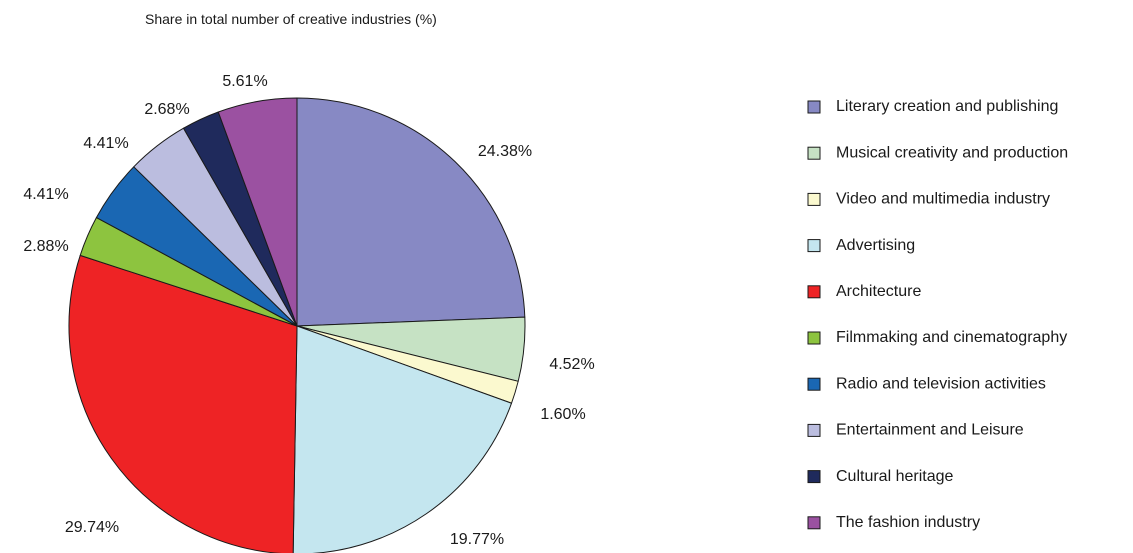 This screenshot has height=553, width=1133. I want to click on legend-swatch-video-and-multimedia-industry, so click(814, 199).